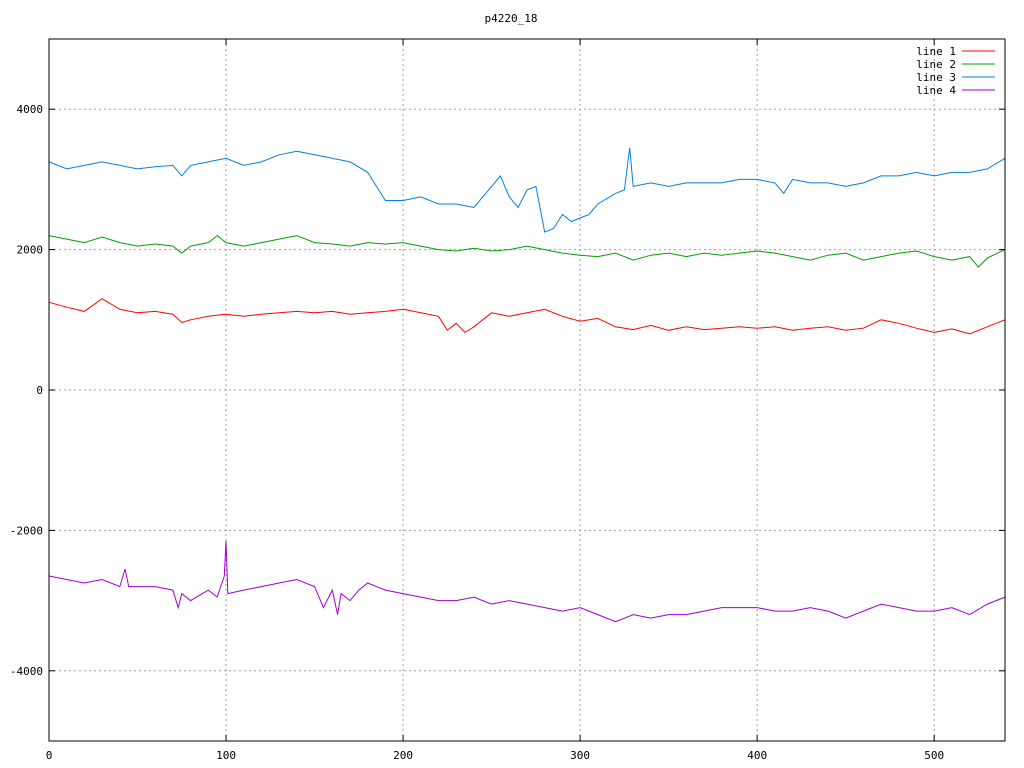  What do you see at coordinates (30, 109) in the screenshot?
I see `y-tick-label: 4000` at bounding box center [30, 109].